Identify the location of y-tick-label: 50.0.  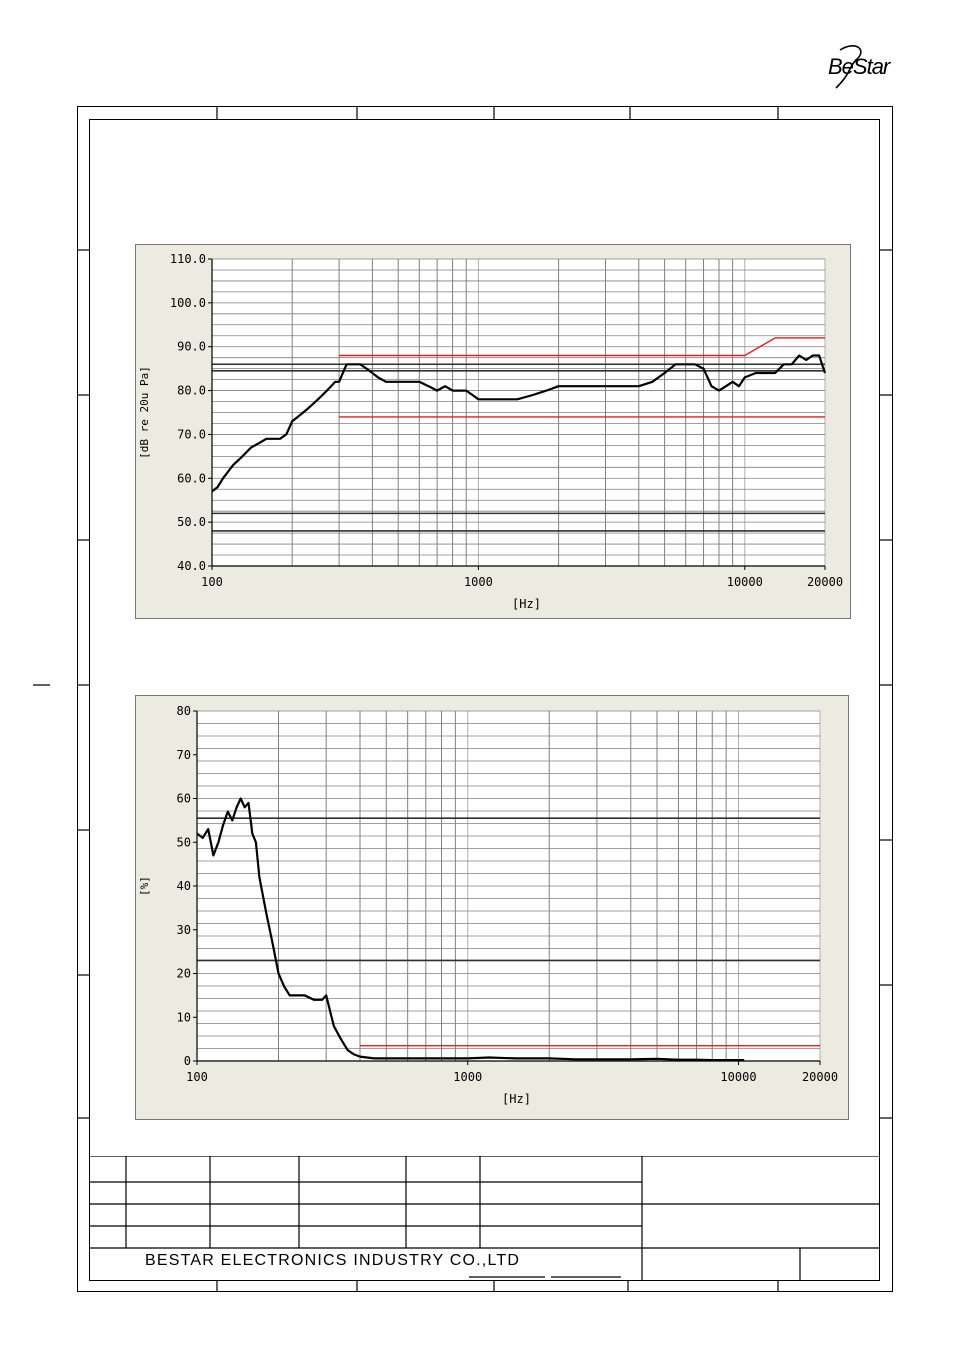
(191, 522).